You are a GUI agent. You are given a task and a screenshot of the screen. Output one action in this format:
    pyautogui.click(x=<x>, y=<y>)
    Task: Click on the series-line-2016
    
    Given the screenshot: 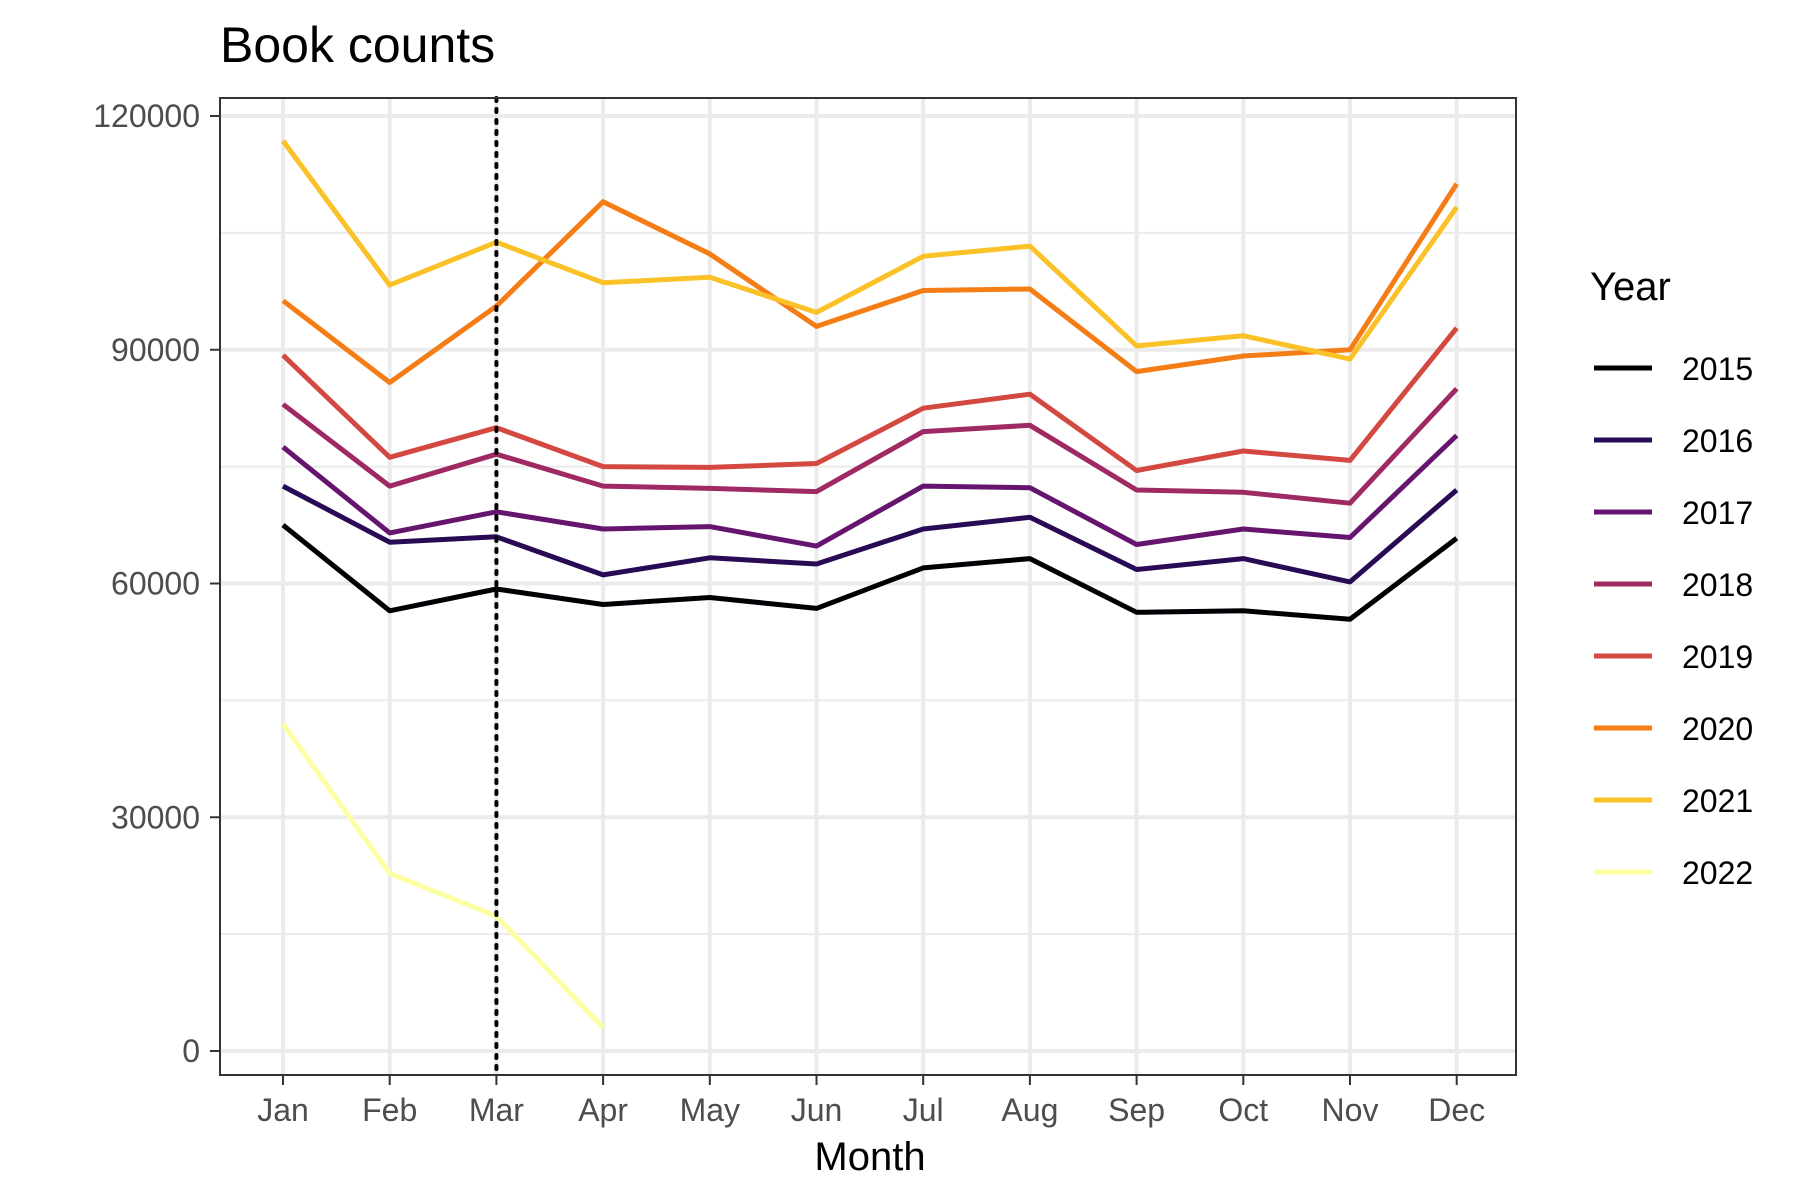 What is the action you would take?
    pyautogui.click(x=870, y=534)
    